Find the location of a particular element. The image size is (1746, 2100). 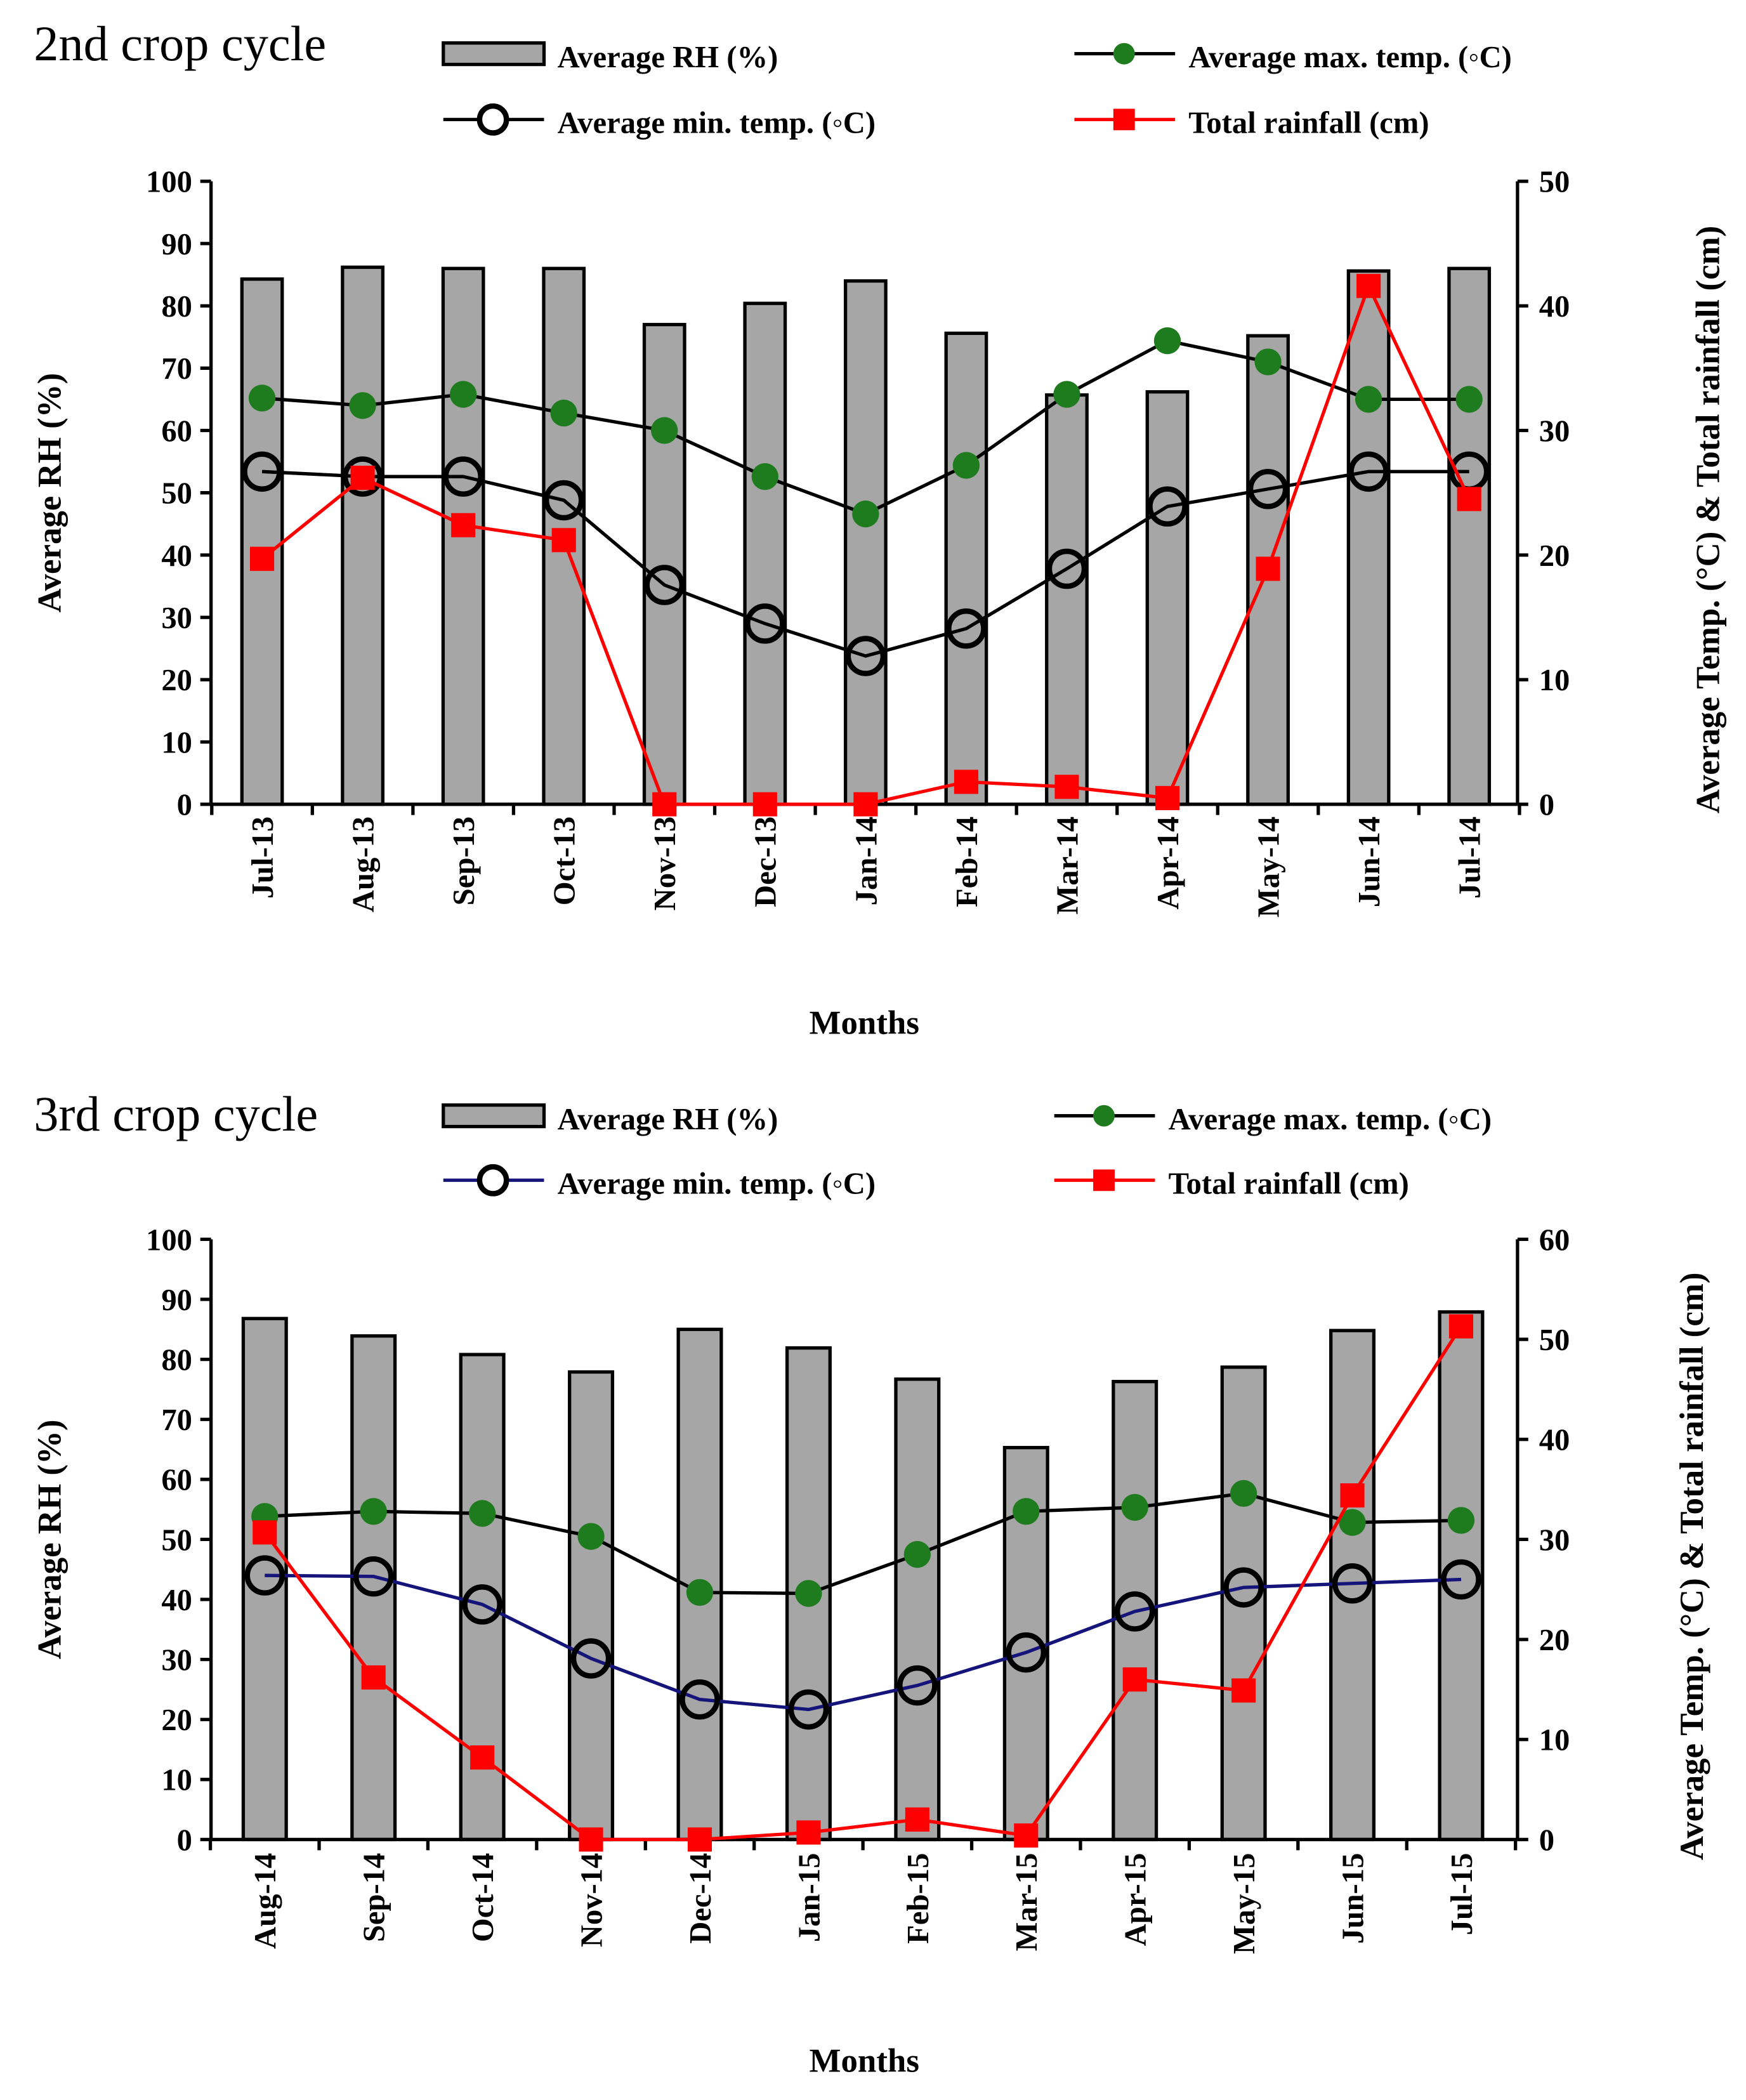

left-tick-label: 60 is located at coordinates (176, 1480).